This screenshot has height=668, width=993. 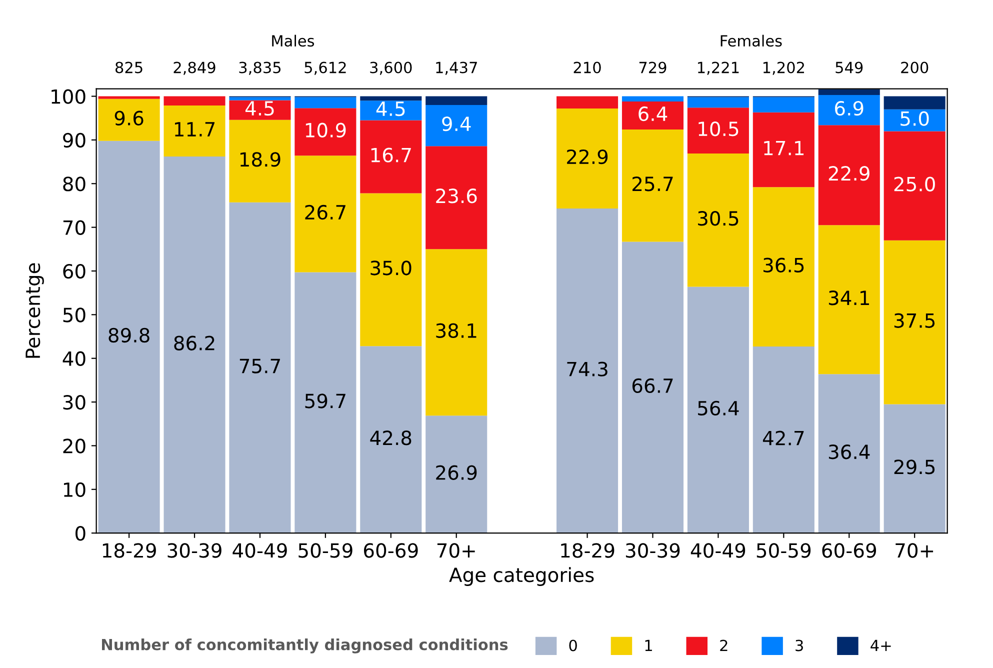 I want to click on y-tick-label: 90, so click(x=74, y=140).